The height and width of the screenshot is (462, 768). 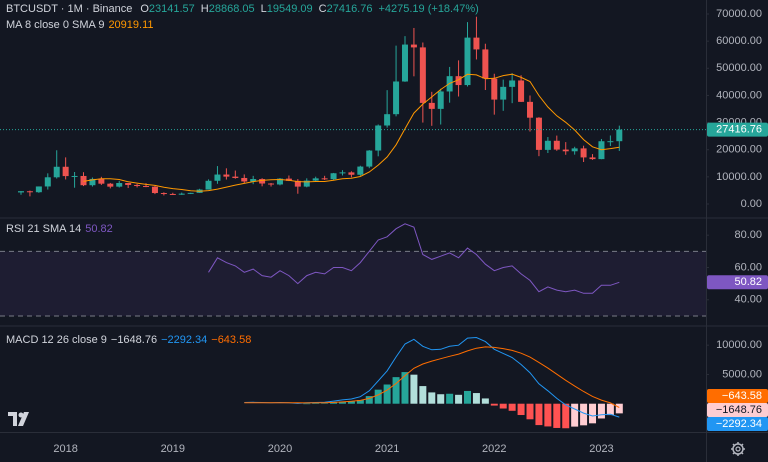 What do you see at coordinates (738, 449) in the screenshot?
I see `settings-gear` at bounding box center [738, 449].